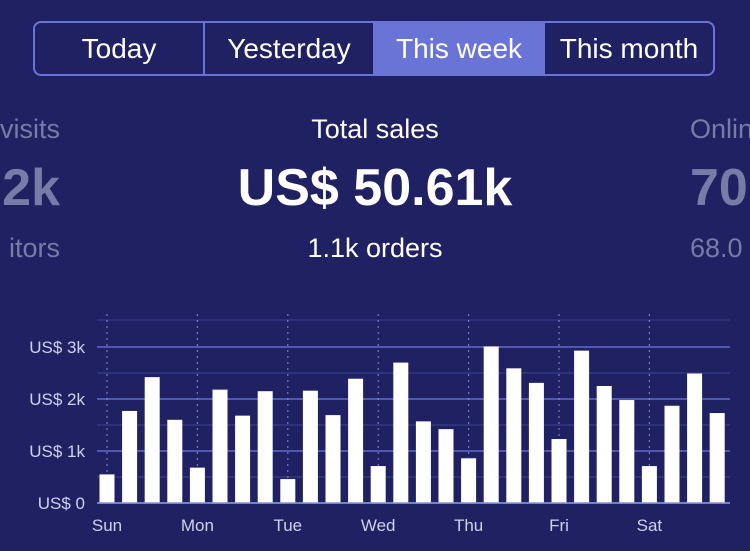 The height and width of the screenshot is (551, 750). What do you see at coordinates (290, 48) in the screenshot?
I see `tab-yesterday: Yesterday` at bounding box center [290, 48].